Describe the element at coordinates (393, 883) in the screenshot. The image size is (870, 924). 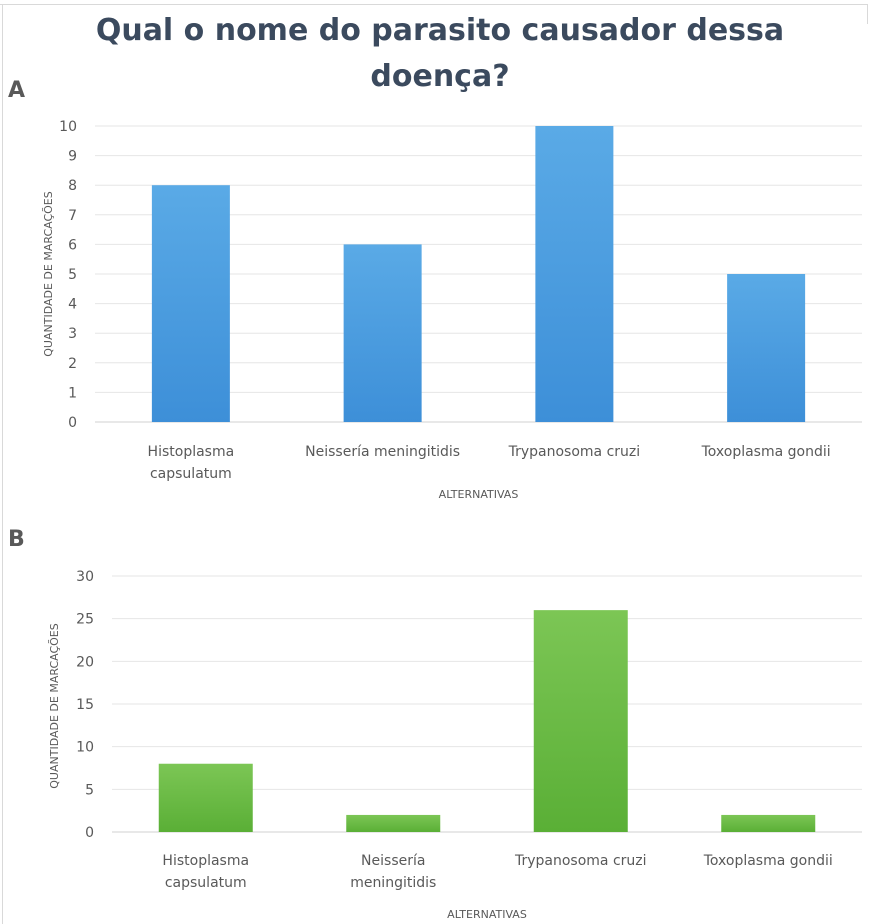
I see `chart-b-x-tick-label: meningitidis` at that location.